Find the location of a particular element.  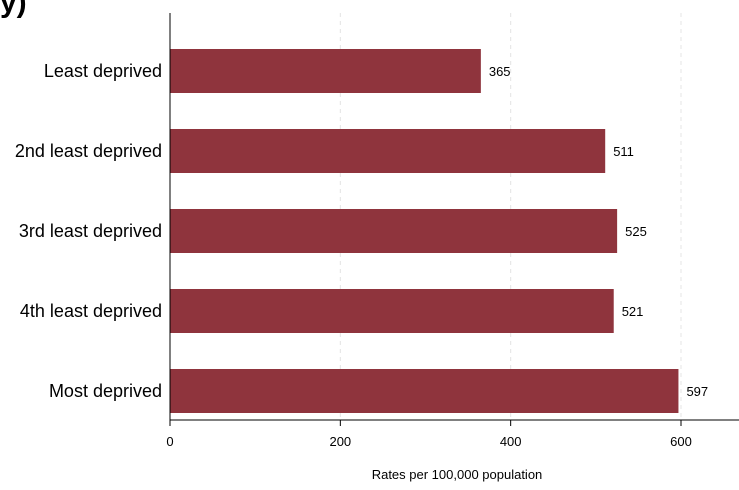

data-label-4: 521 is located at coordinates (633, 311).